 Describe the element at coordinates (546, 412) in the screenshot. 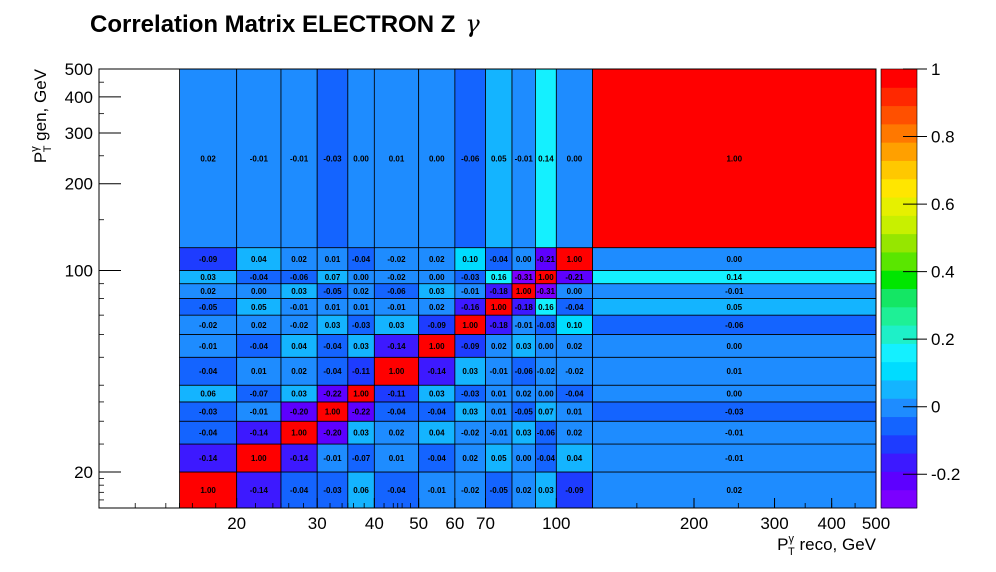

I see `cell-value-label: 0.07` at that location.